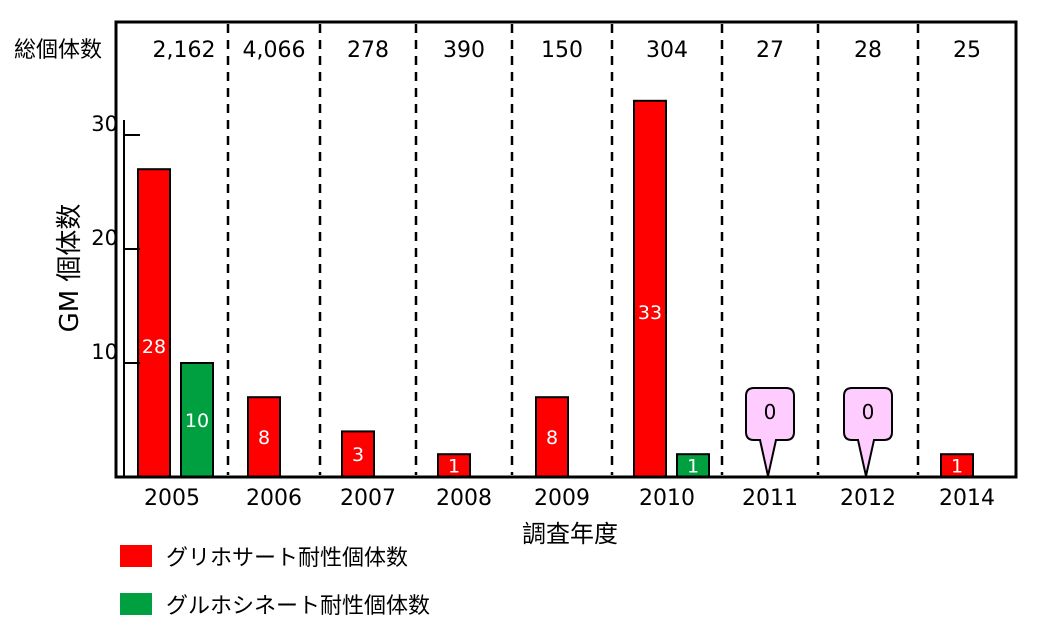  I want to click on x-tick-label-2006: 2006, so click(274, 498).